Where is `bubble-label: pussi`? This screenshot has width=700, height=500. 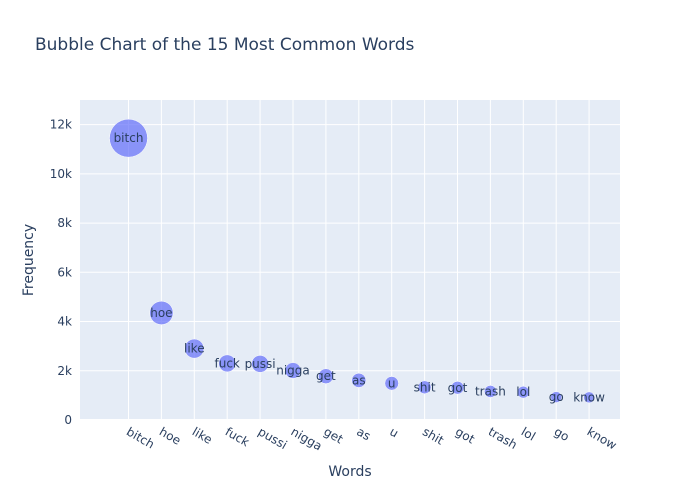
bubble-label: pussi is located at coordinates (260, 364).